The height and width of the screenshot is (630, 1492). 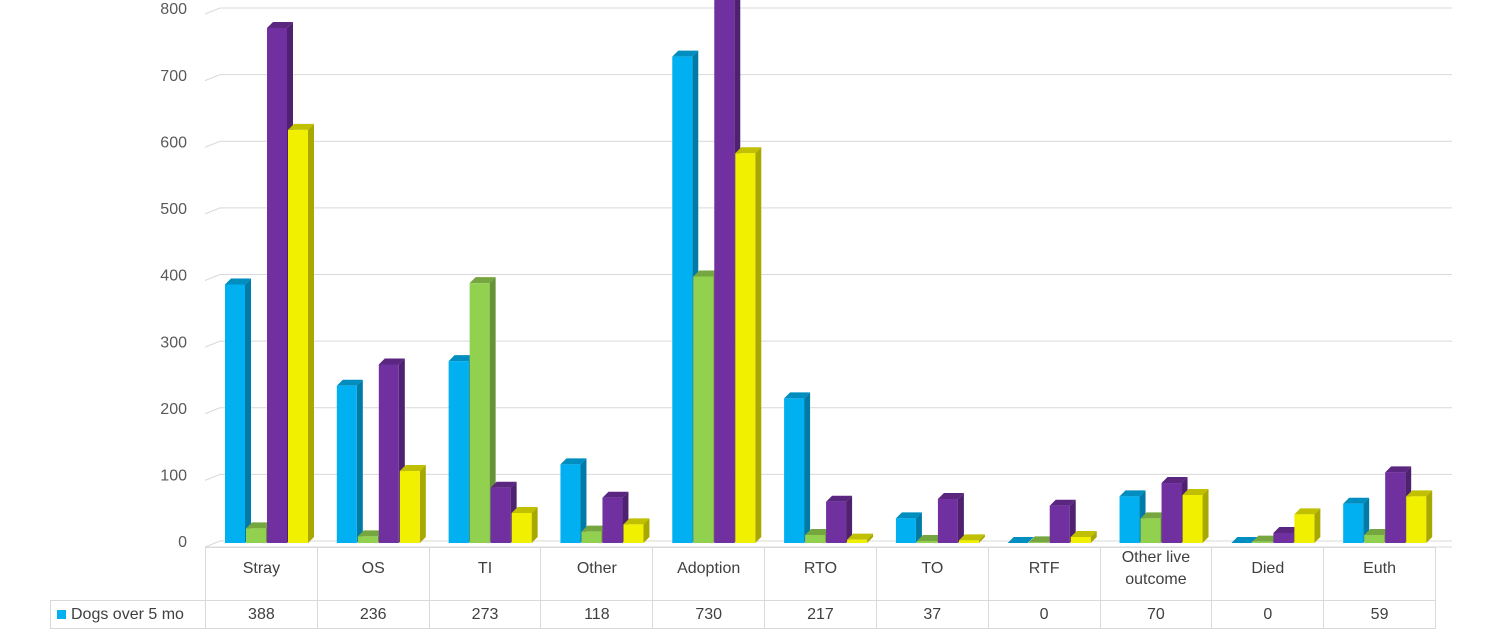 What do you see at coordinates (373, 614) in the screenshot?
I see `table-value: 236` at bounding box center [373, 614].